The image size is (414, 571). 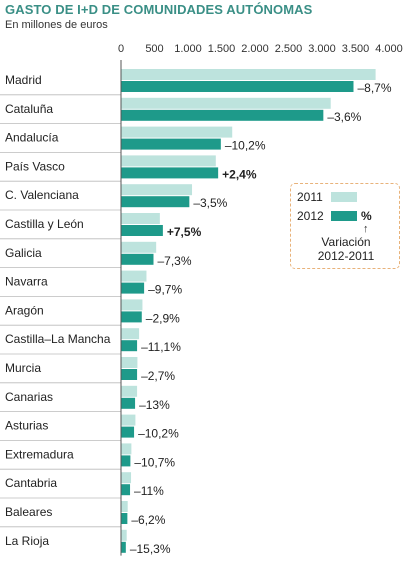 I want to click on variation-label: –7,3%, so click(x=174, y=261).